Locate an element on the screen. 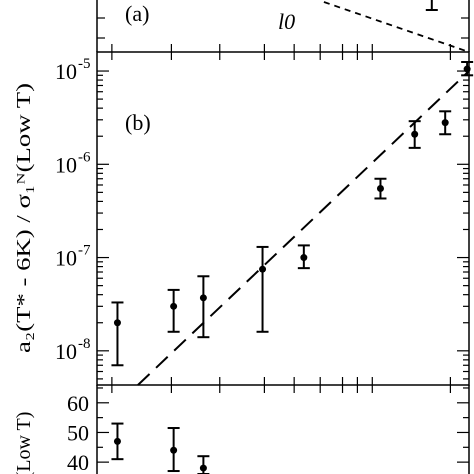  panel-b-ytick-exponent: -6 is located at coordinates (84, 157).